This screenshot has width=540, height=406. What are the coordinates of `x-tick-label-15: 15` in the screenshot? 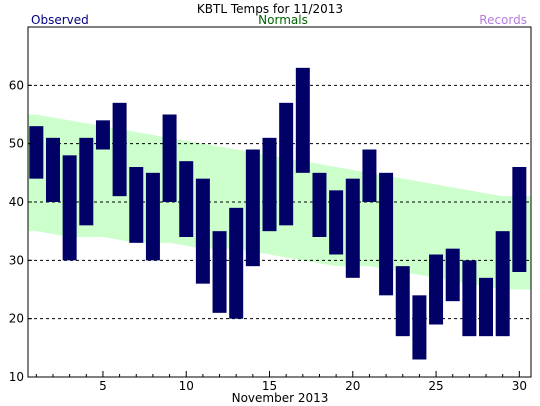 It's located at (269, 386).